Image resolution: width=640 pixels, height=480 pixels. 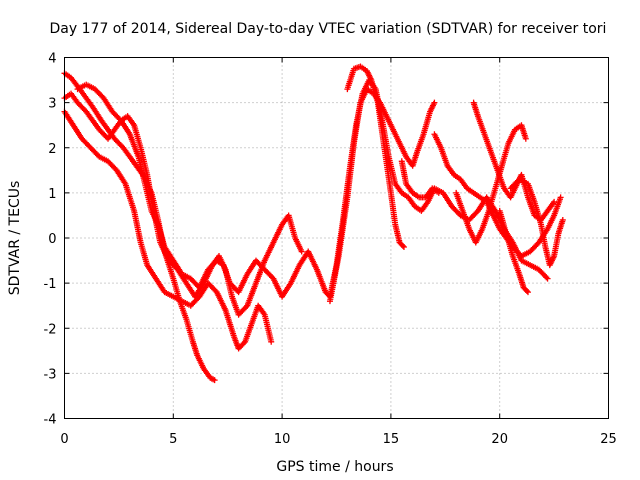 I want to click on x-tick-label: 15, so click(x=391, y=439).